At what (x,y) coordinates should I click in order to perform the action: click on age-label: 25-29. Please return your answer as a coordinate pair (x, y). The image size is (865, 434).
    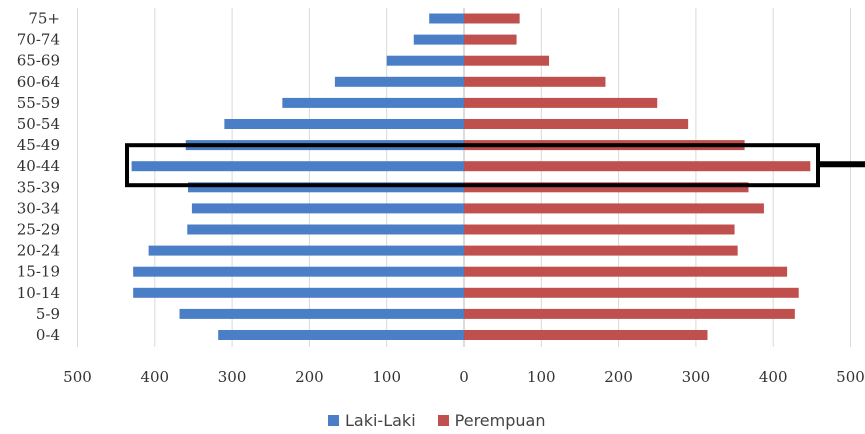
    Looking at the image, I should click on (38, 230).